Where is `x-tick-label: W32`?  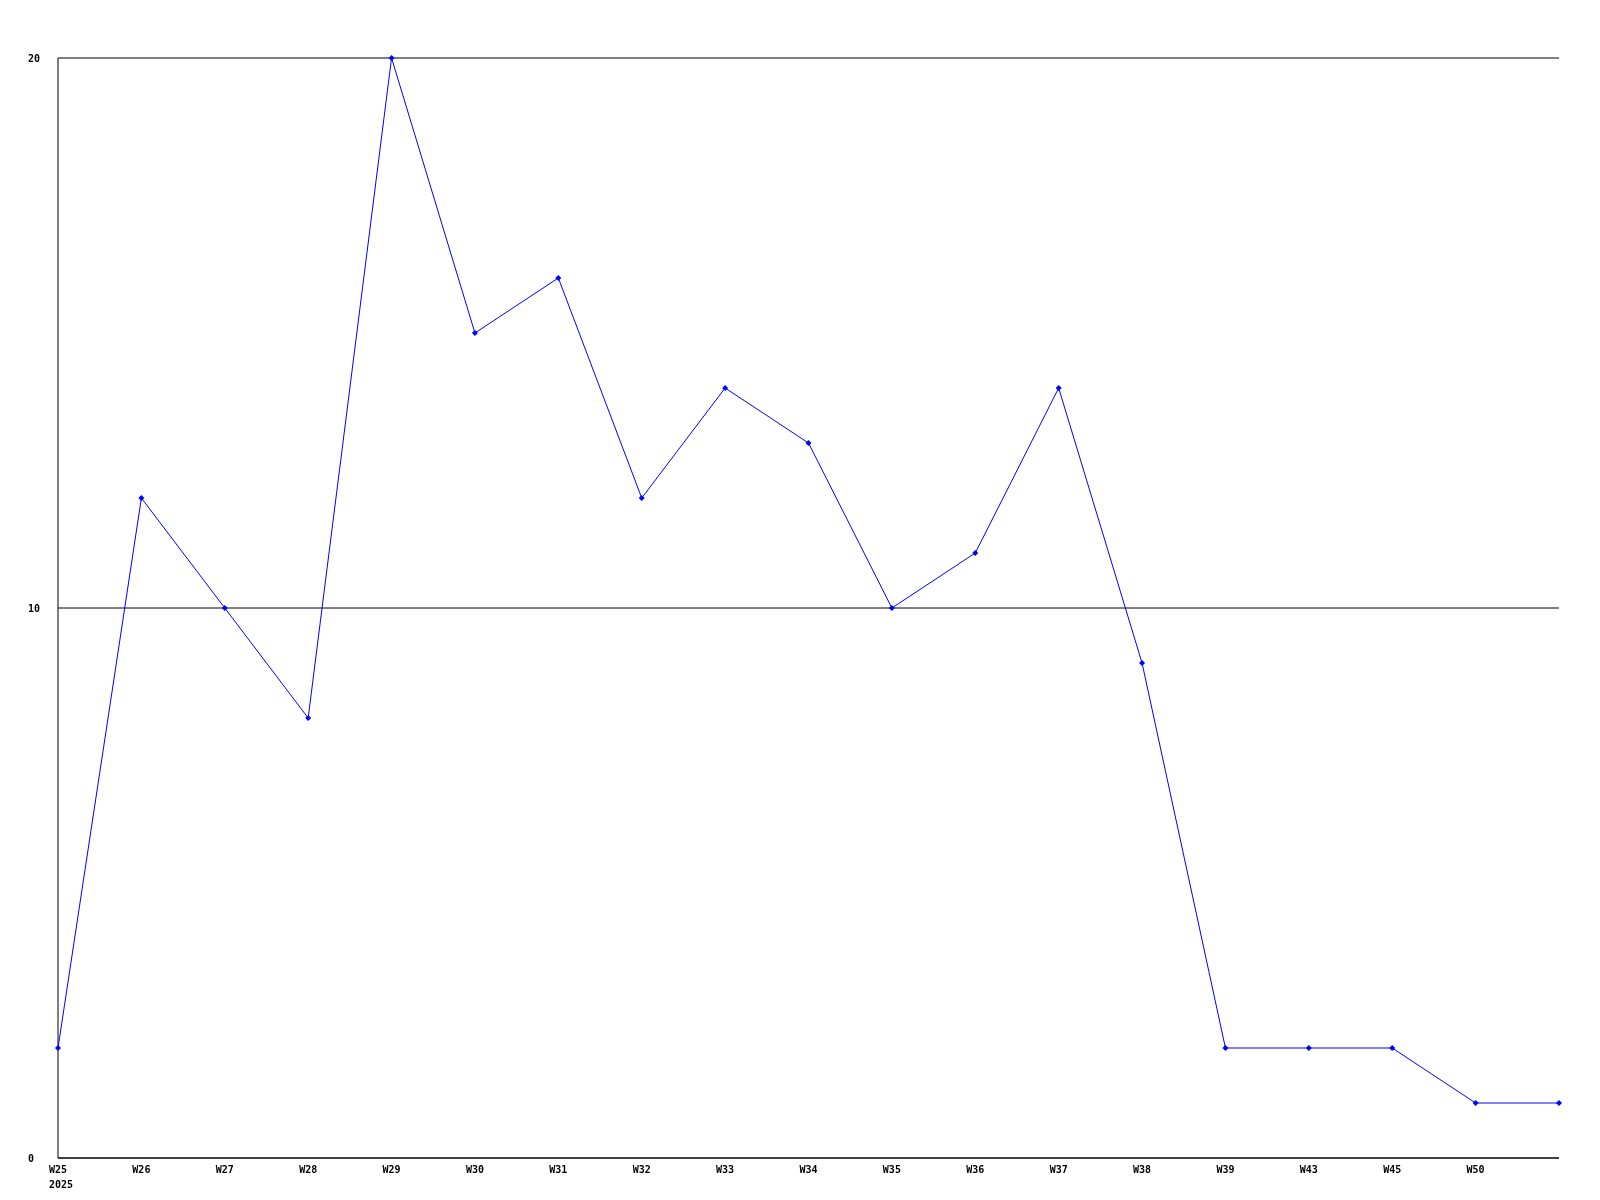
x-tick-label: W32 is located at coordinates (641, 1169).